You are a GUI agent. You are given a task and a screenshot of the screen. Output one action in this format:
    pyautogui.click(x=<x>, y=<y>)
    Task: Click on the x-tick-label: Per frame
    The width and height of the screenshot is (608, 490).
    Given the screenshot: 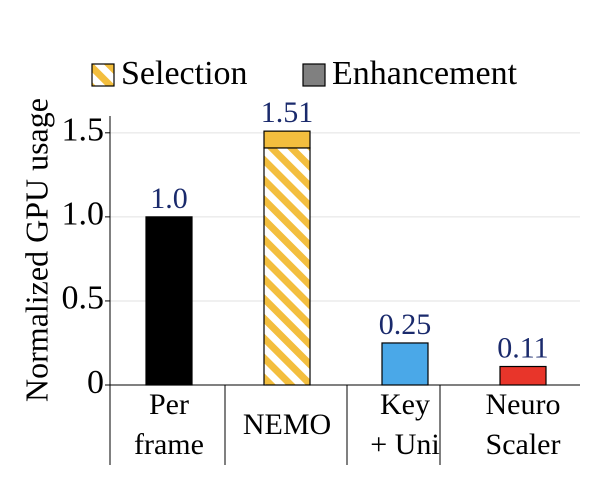 What is the action you would take?
    pyautogui.click(x=169, y=424)
    